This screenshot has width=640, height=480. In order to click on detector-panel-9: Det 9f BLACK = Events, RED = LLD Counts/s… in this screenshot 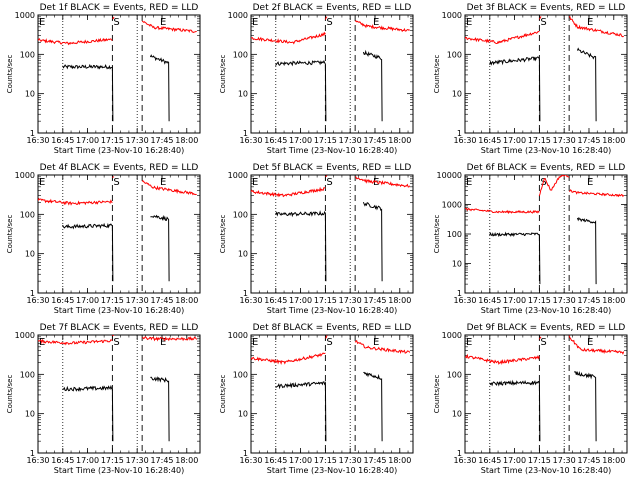, I will do `click(530, 399)`.